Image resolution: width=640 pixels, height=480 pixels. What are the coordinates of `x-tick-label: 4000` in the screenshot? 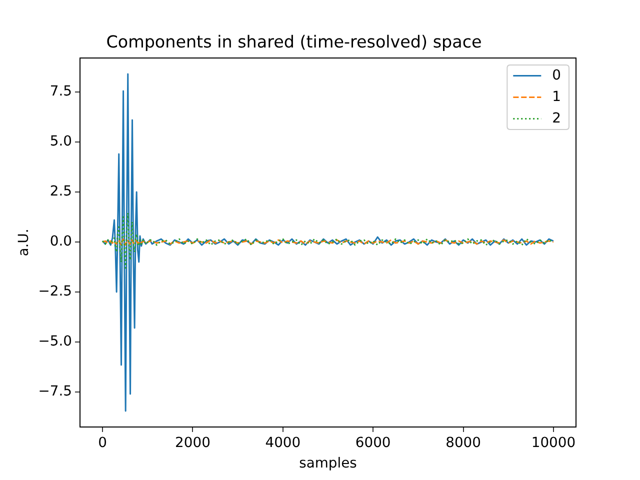 It's located at (283, 442).